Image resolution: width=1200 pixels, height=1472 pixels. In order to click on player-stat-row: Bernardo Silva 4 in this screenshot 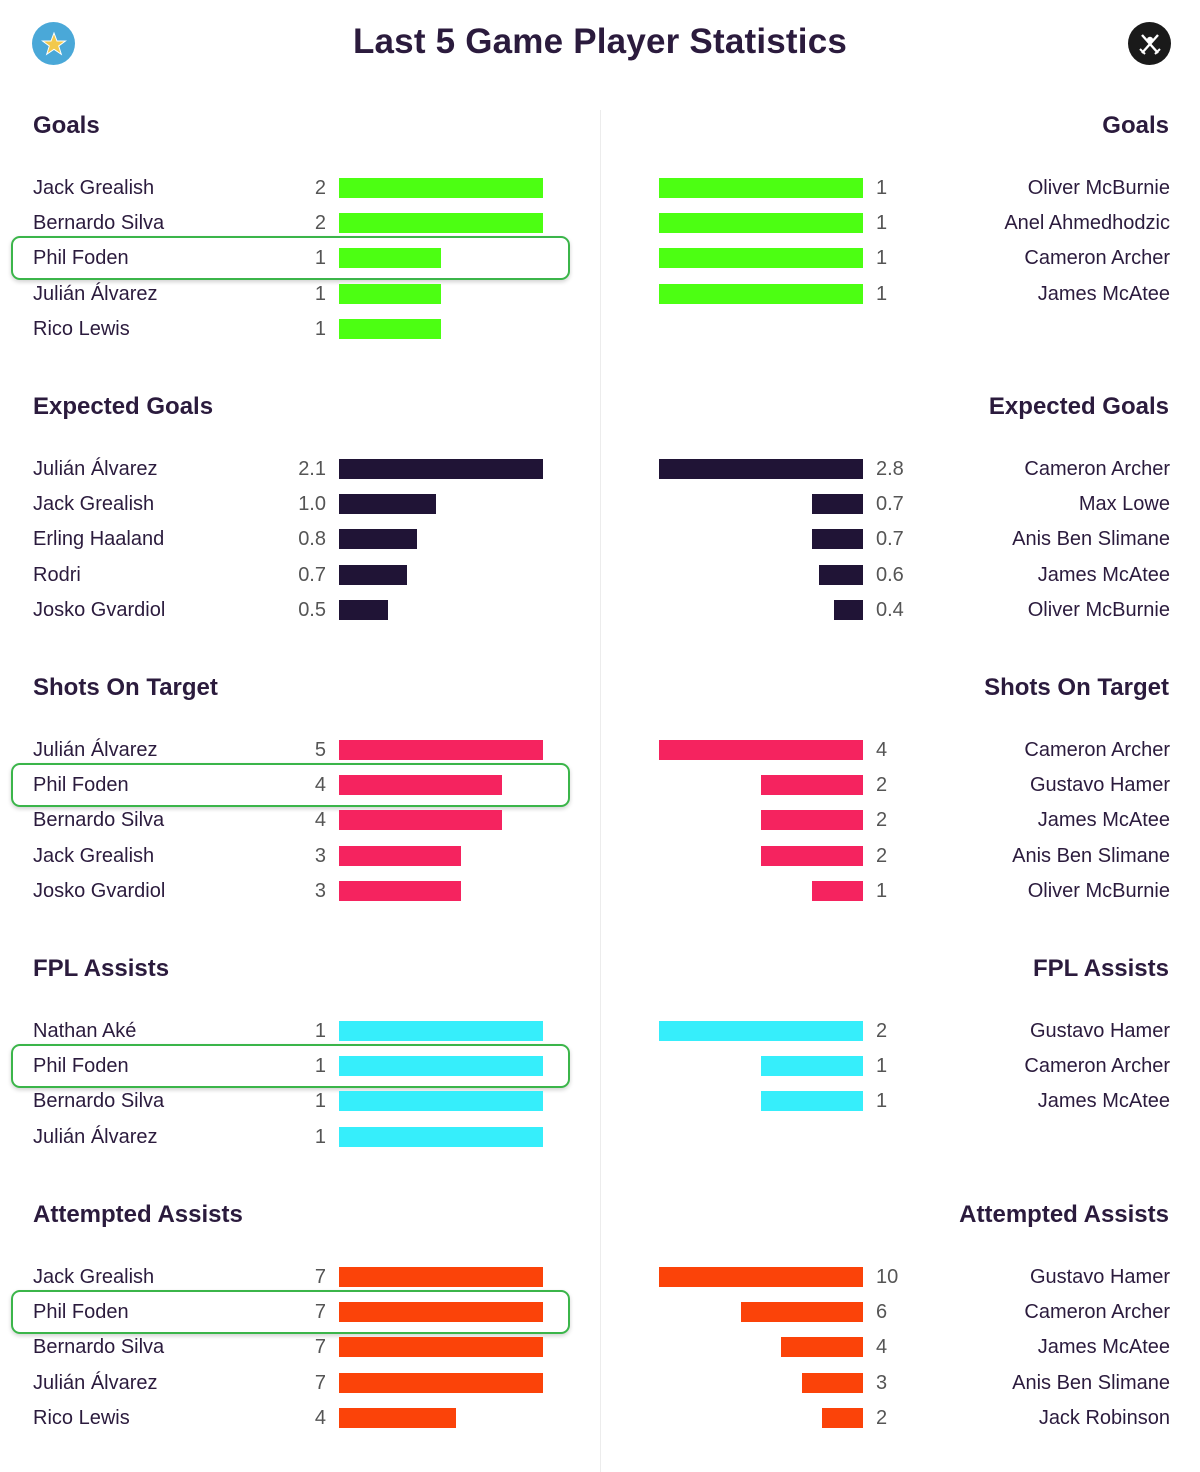, I will do `click(293, 820)`.